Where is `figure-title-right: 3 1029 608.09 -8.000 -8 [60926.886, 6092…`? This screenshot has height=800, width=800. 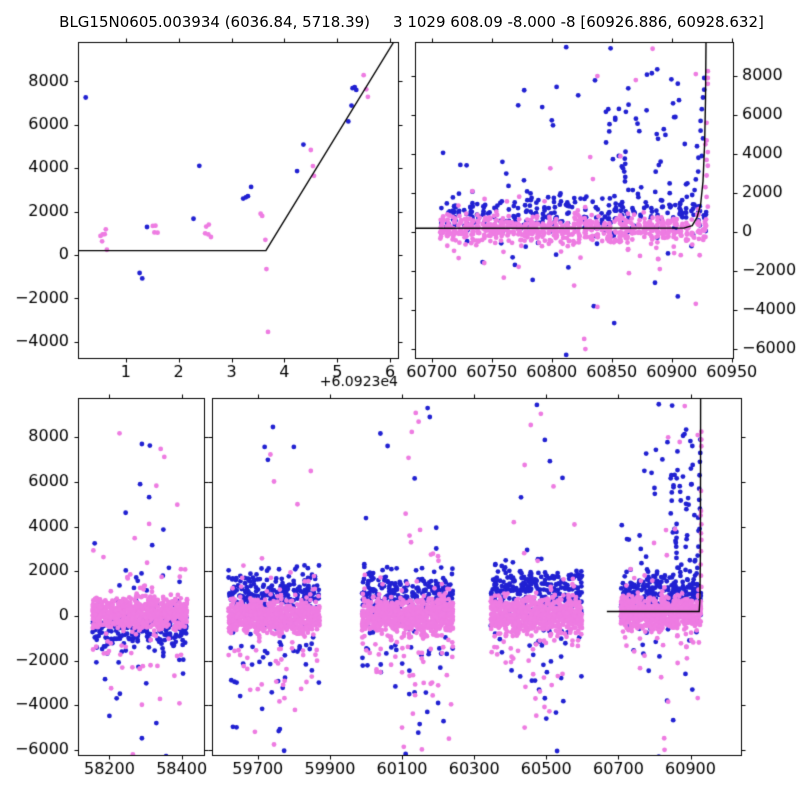
figure-title-right: 3 1029 608.09 -8.000 -8 [60926.886, 6092… is located at coordinates (578, 22).